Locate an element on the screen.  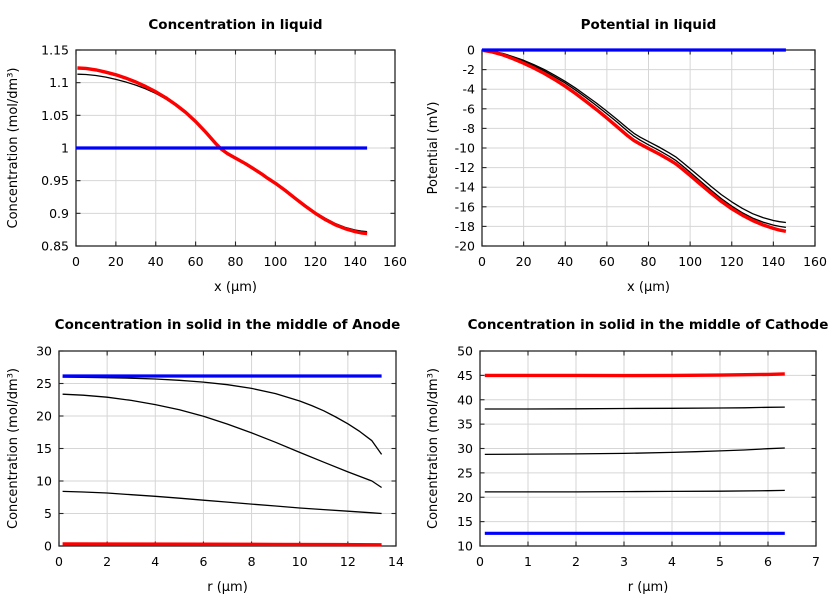
y-tick-labels: 10 15 20 25 30 35 40 45 50 is located at coordinates (465, 449).